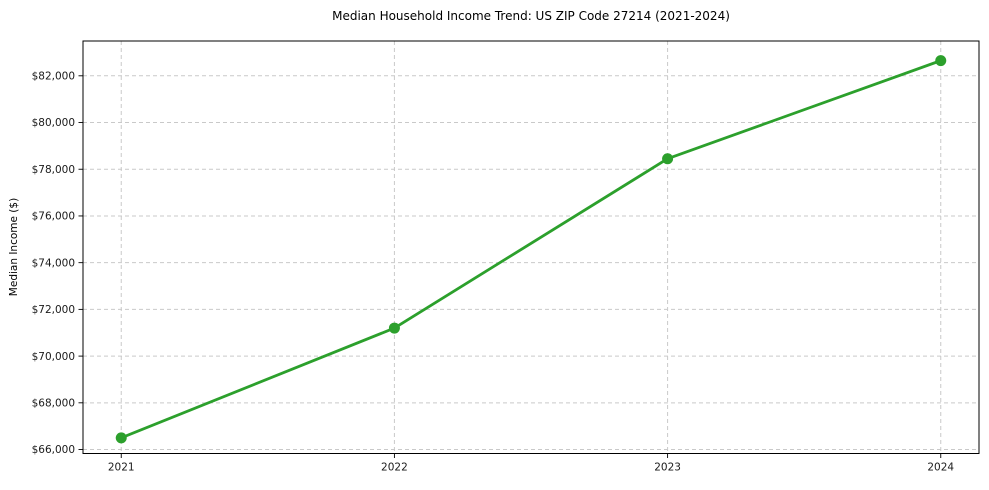  Describe the element at coordinates (53, 404) in the screenshot. I see `y-tick-label: $68,000` at that location.